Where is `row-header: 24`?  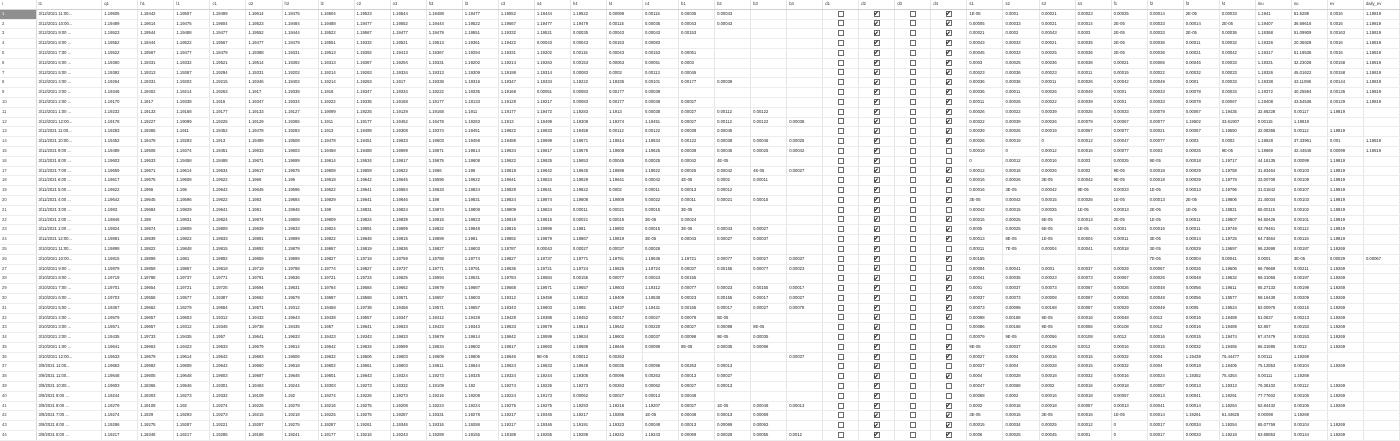 row-header: 24 is located at coordinates (18, 239).